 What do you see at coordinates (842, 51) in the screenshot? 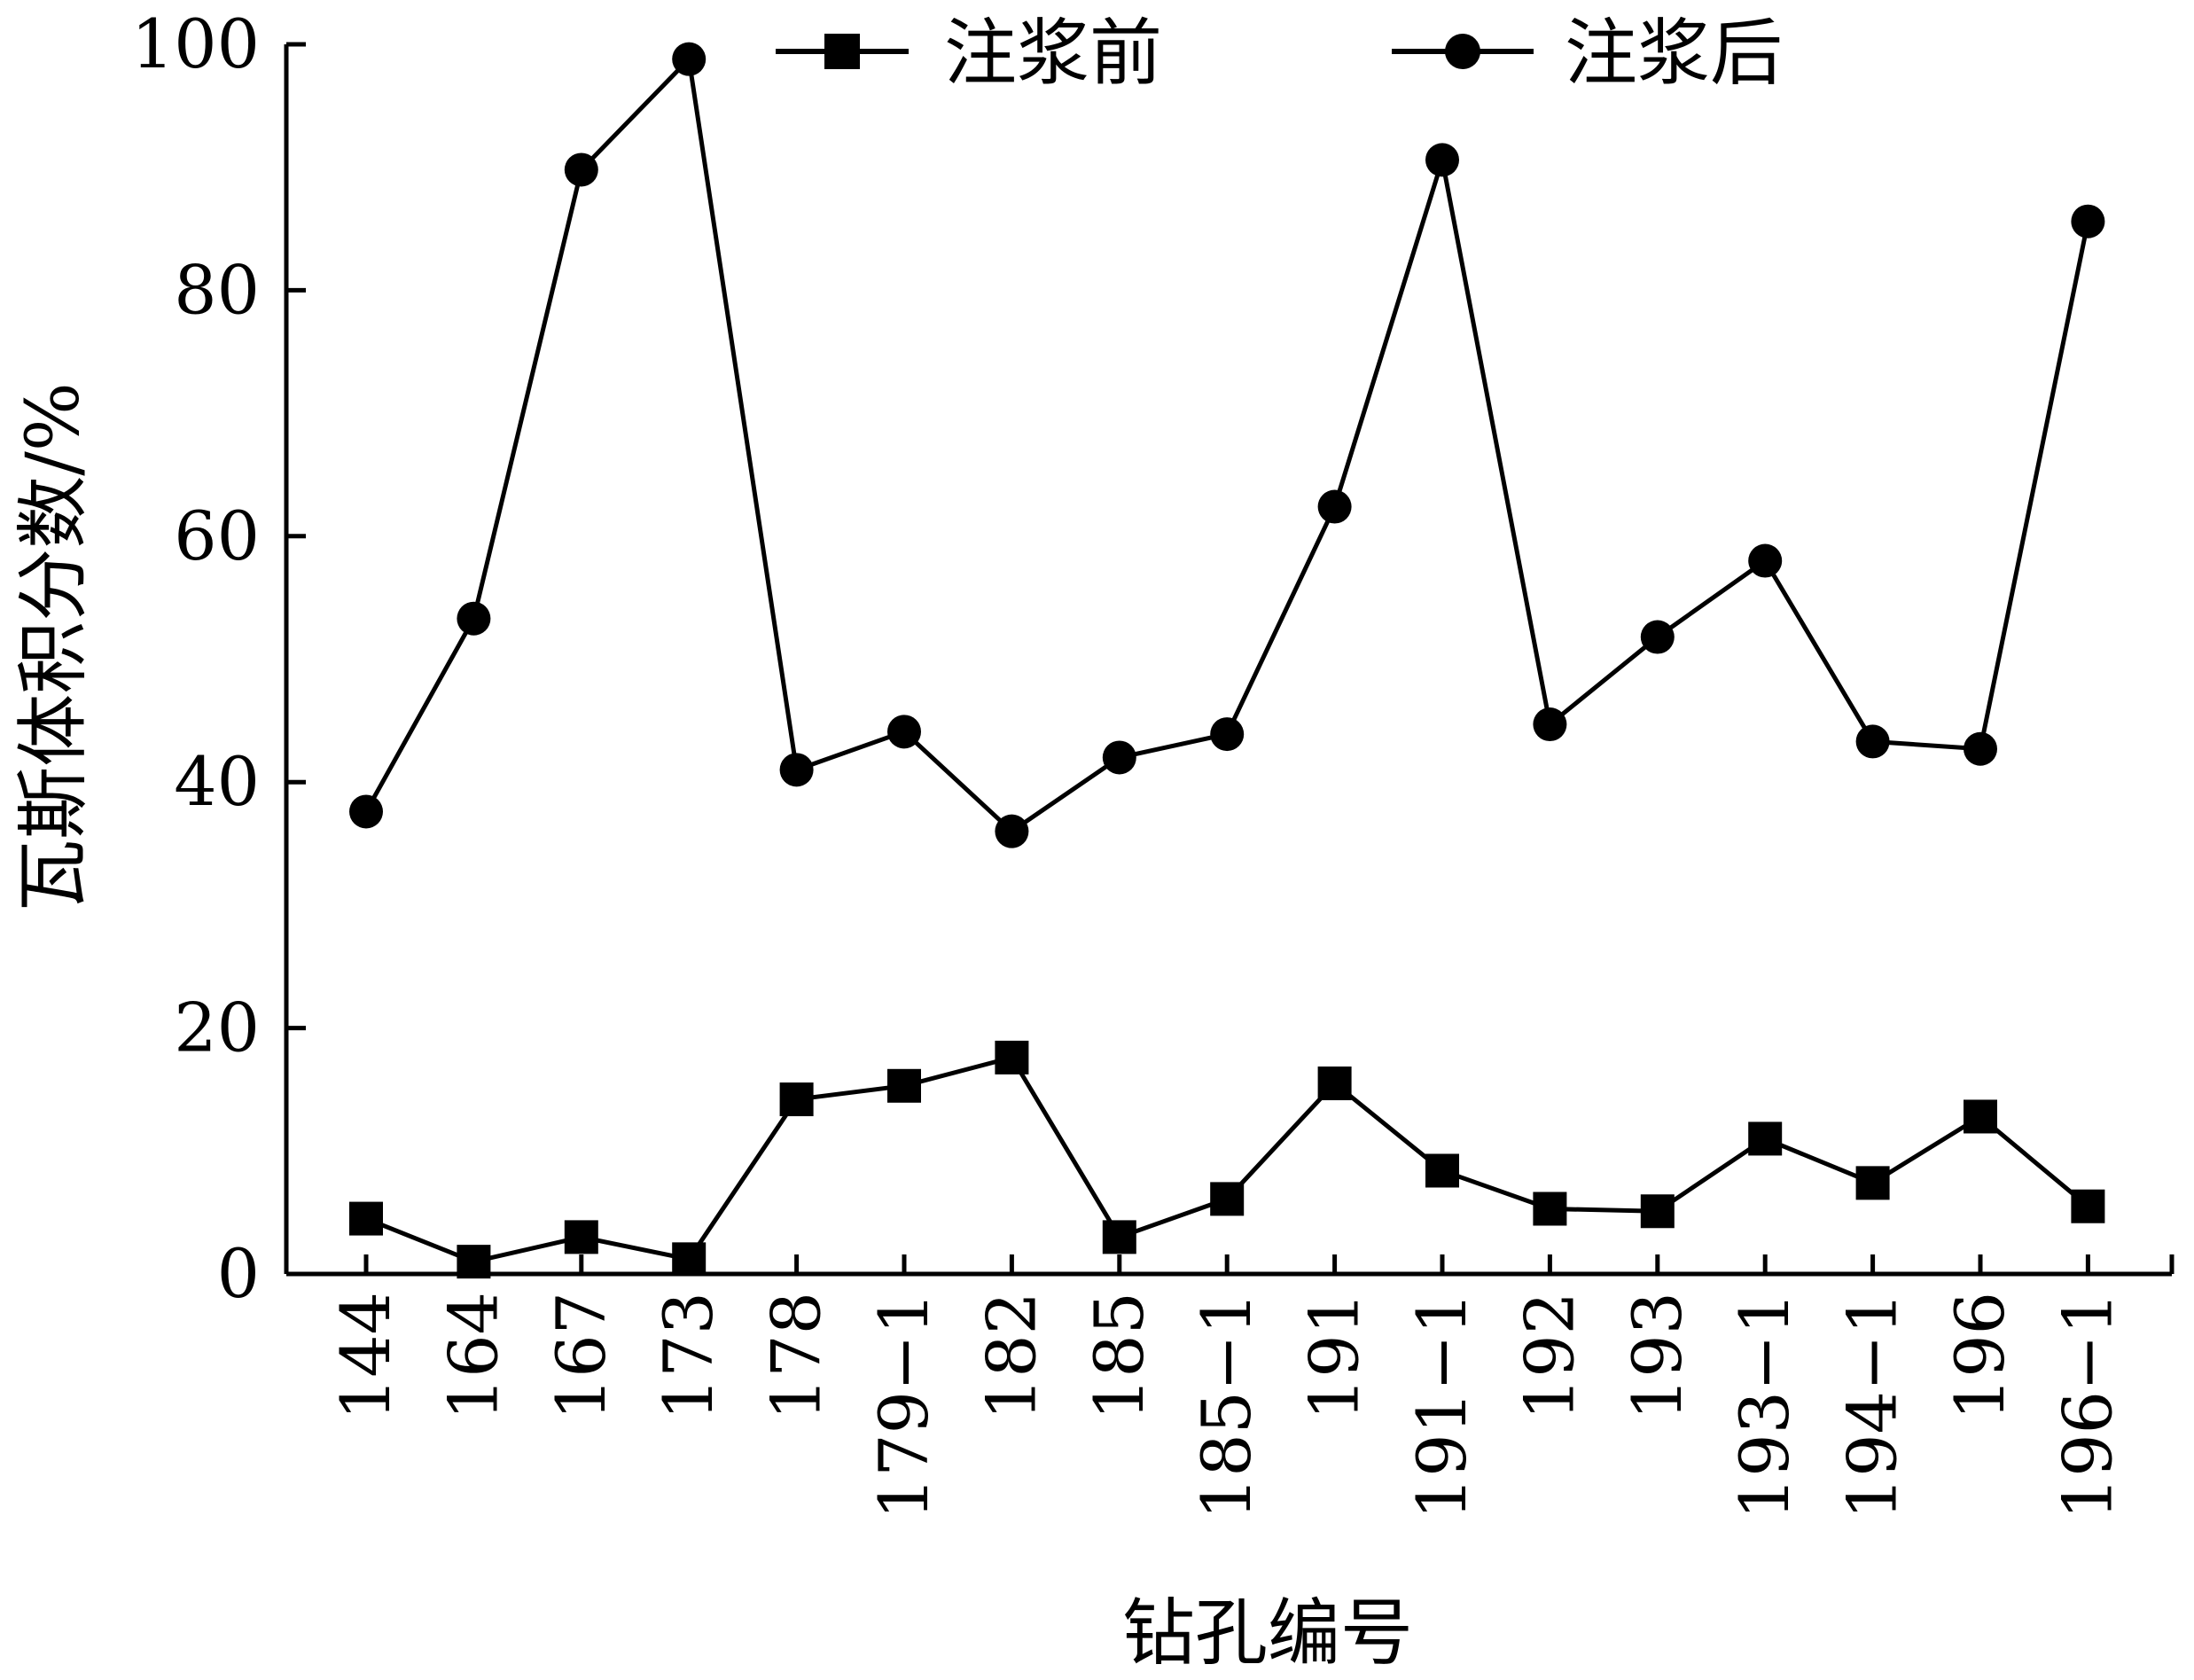
I see `legend-square-marker` at bounding box center [842, 51].